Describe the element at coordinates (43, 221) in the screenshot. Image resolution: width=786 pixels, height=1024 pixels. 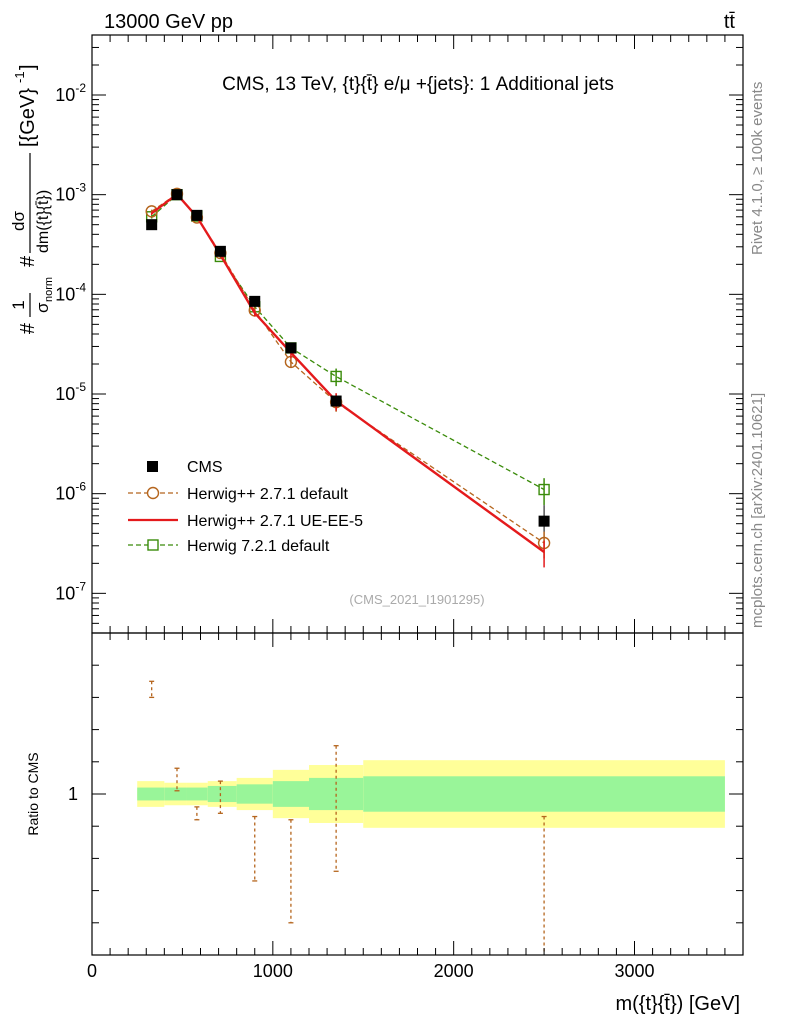
I see `ylabel-dm: dm({t}{t̄})` at that location.